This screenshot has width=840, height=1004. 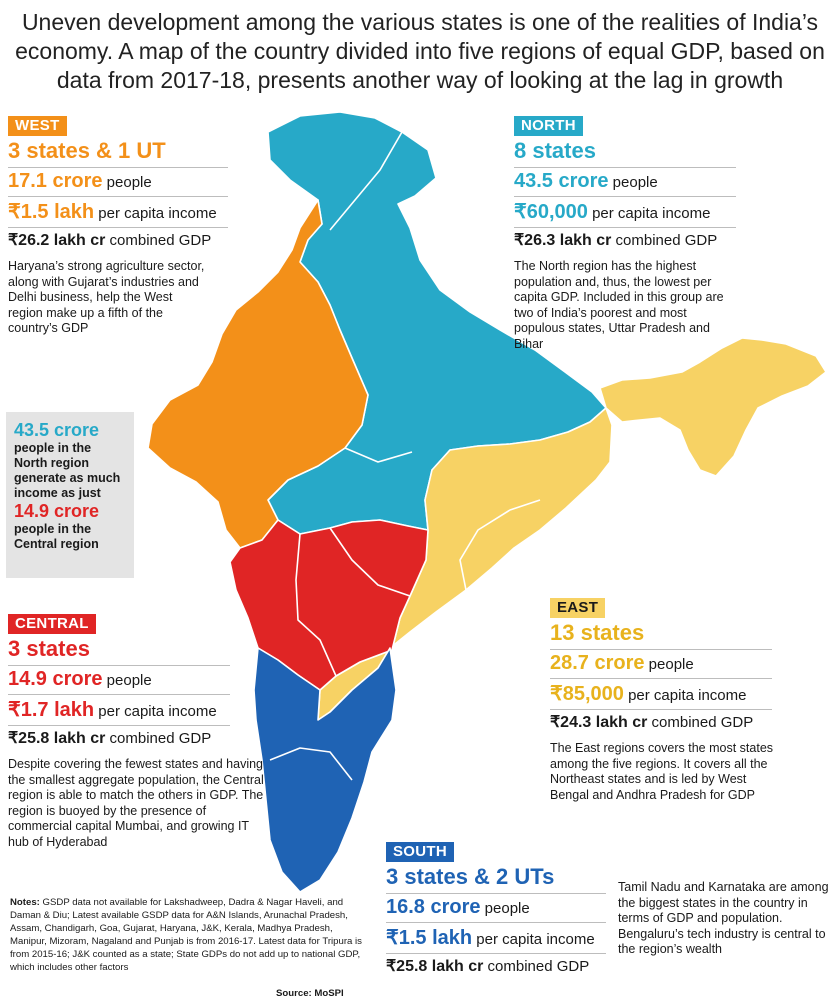 I want to click on map-region-central, so click(x=329, y=605).